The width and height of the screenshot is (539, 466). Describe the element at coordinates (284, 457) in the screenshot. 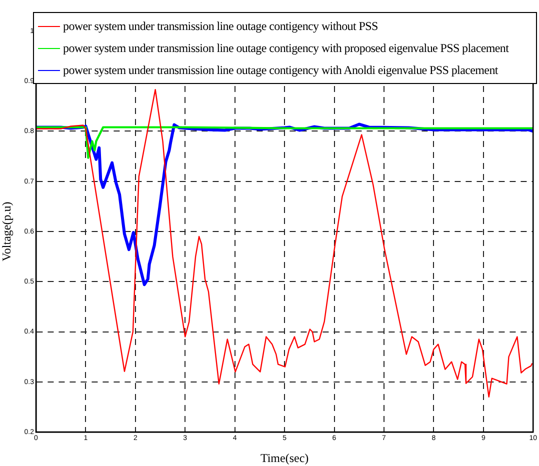

I see `x-axis-title: Time(sec)` at that location.